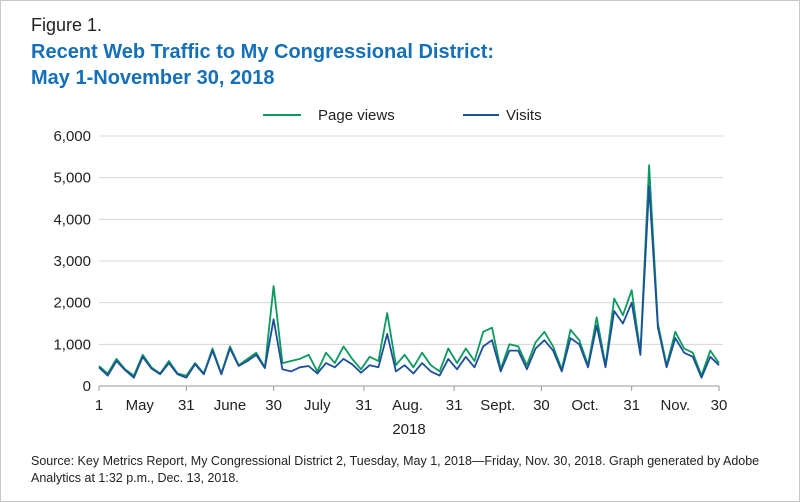  Describe the element at coordinates (99, 405) in the screenshot. I see `x-tick-label: 1` at that location.